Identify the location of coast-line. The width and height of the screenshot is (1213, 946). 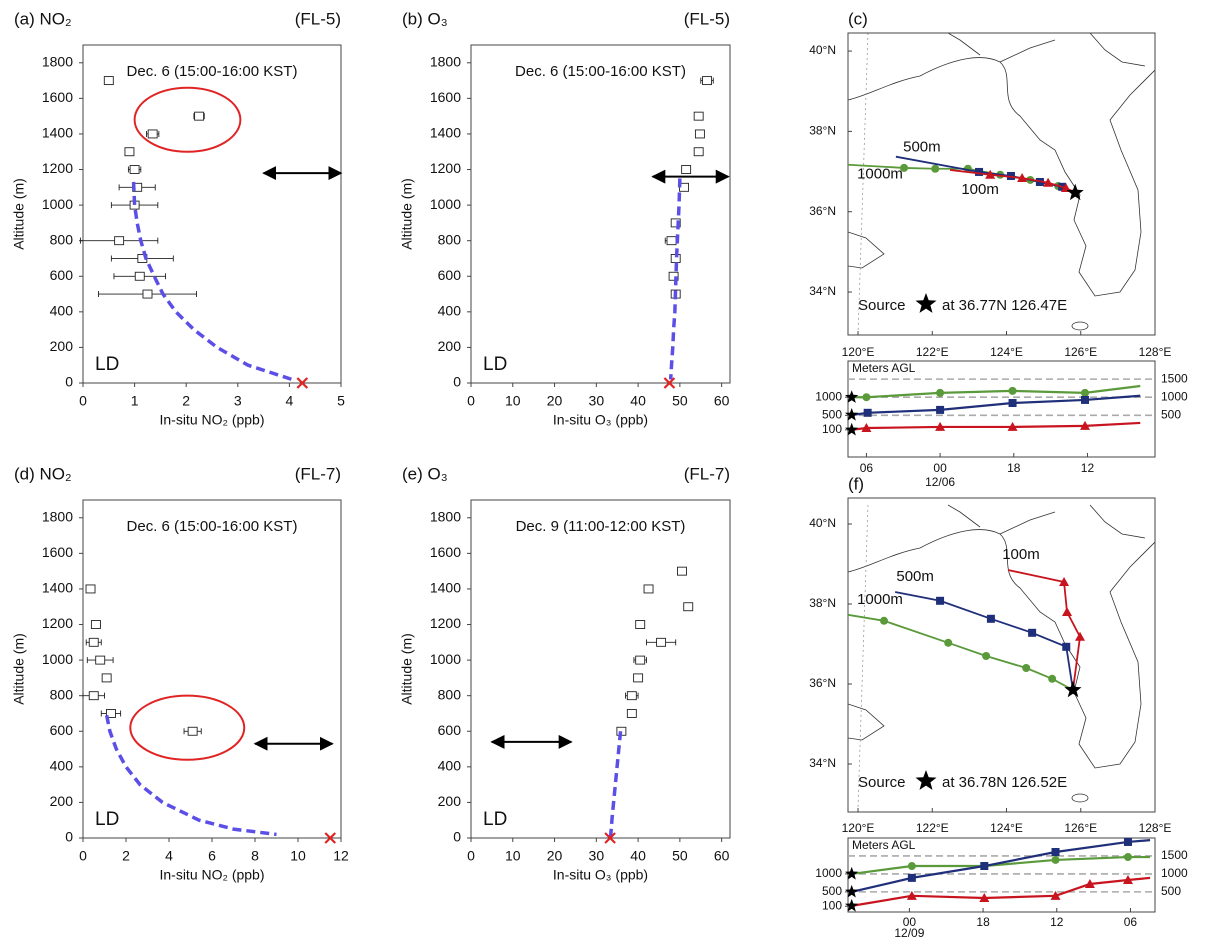
(964, 44).